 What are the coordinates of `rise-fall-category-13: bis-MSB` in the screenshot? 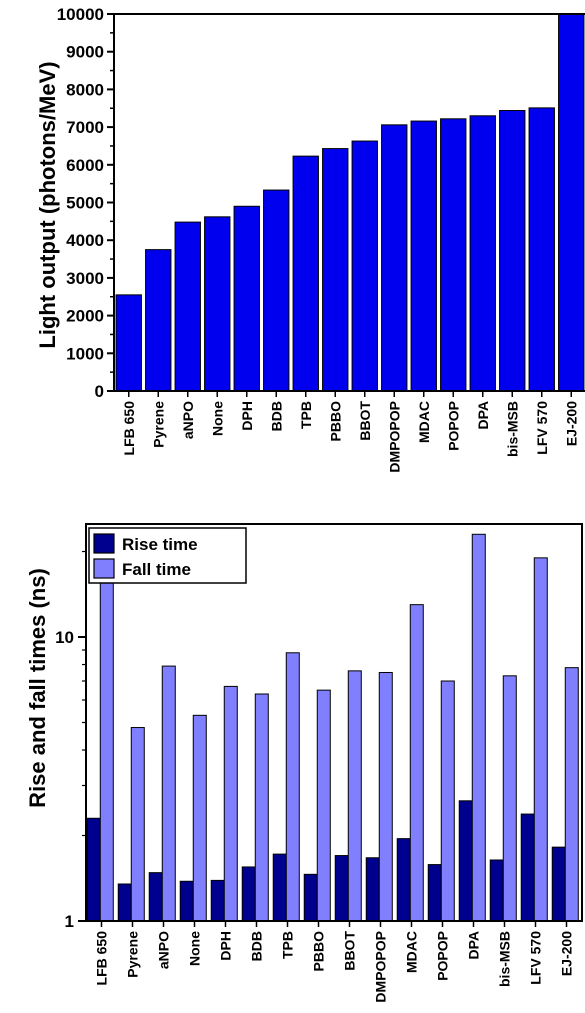 It's located at (505, 959).